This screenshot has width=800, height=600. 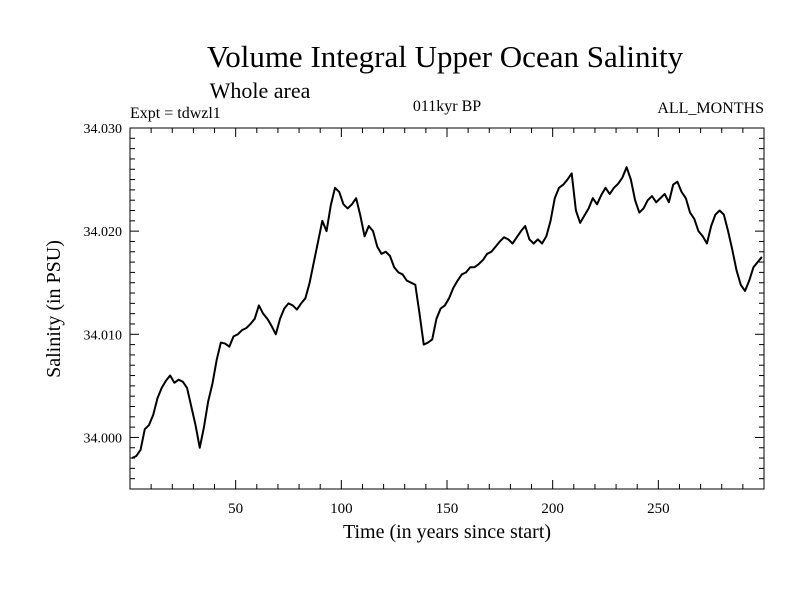 What do you see at coordinates (445, 56) in the screenshot?
I see `chart-title: Volume Integral Upper Ocean Salinity` at bounding box center [445, 56].